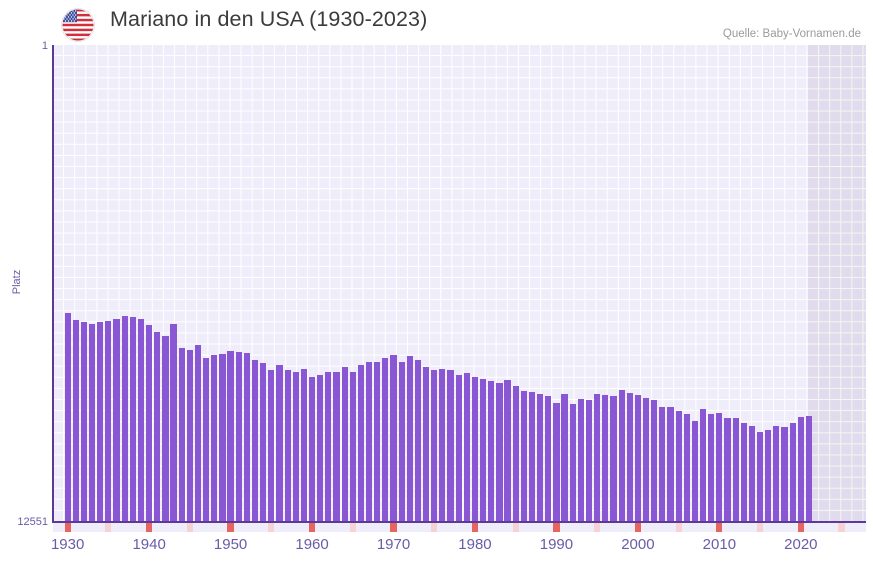 This screenshot has width=873, height=567. I want to click on x-tick-label: 1970, so click(393, 544).